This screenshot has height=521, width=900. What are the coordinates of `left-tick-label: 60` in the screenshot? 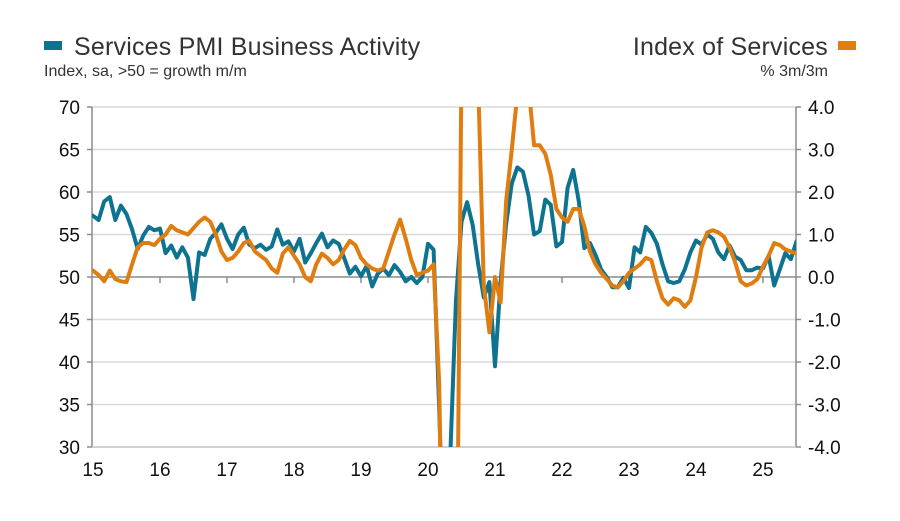 It's located at (69, 193).